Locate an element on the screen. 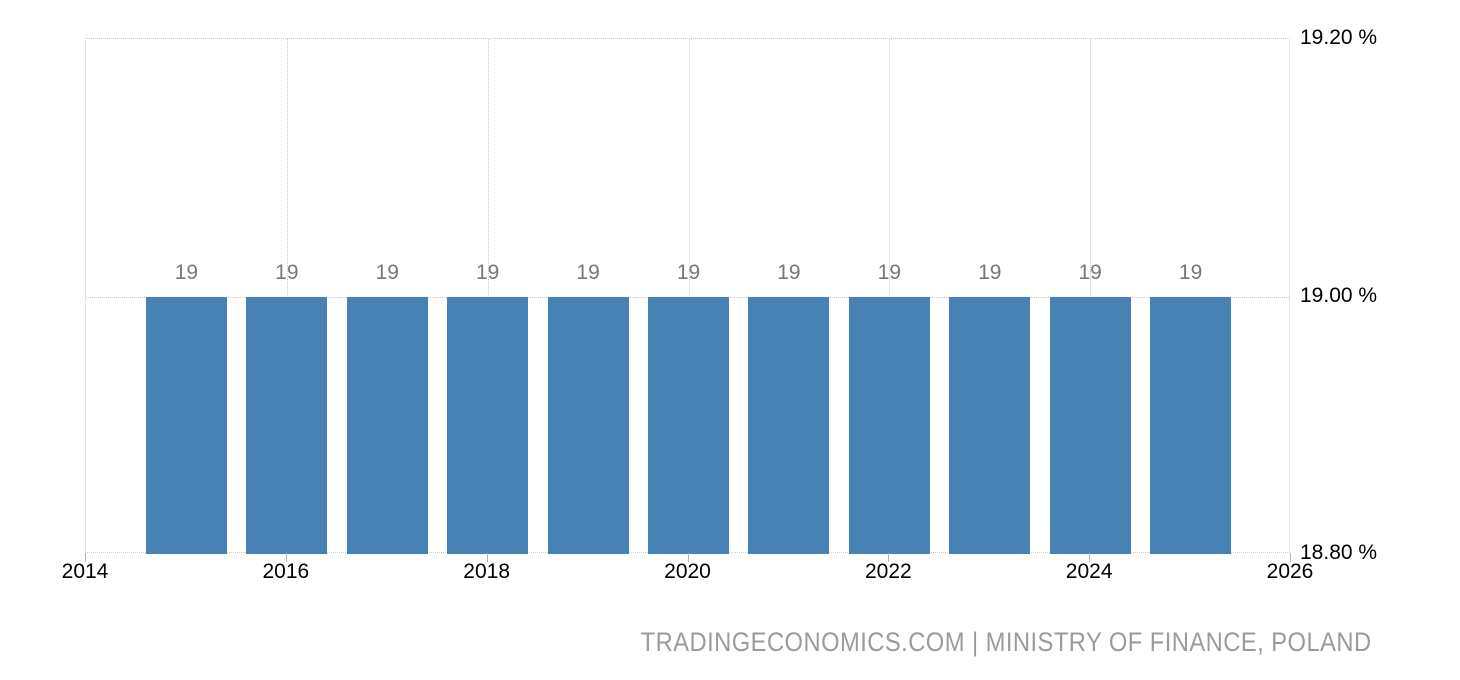 Image resolution: width=1460 pixels, height=680 pixels. bar-2022 is located at coordinates (889, 425).